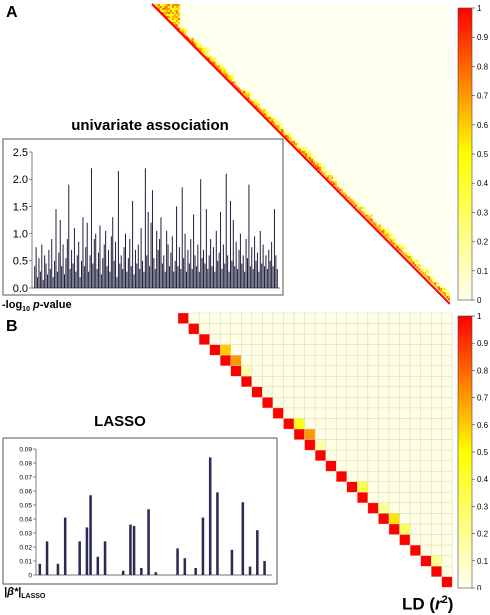 The image size is (490, 615). I want to click on y-tick-label: 1.5, so click(20, 207).